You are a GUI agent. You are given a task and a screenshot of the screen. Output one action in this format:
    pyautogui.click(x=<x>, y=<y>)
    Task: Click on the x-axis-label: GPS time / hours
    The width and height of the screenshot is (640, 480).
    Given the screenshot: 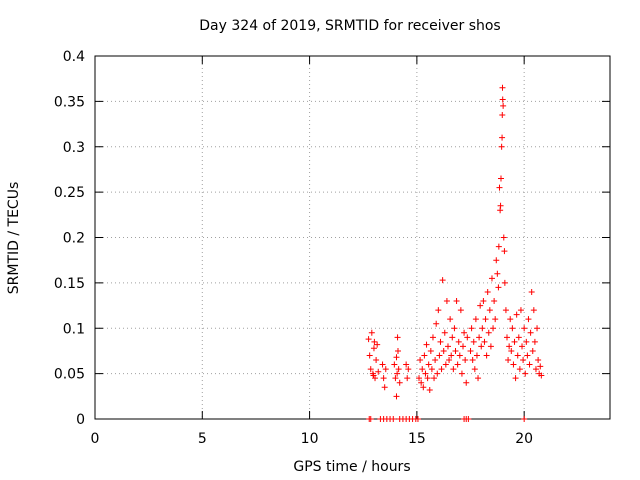 What is the action you would take?
    pyautogui.click(x=351, y=467)
    